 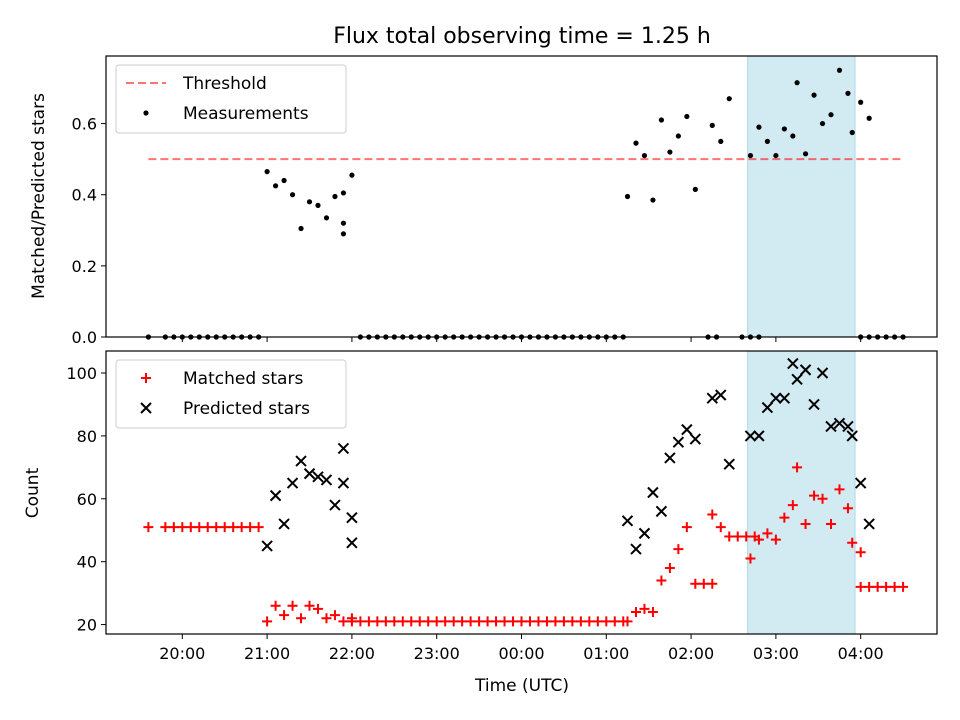 I want to click on x-tick-label-8: 04:00, so click(x=861, y=653).